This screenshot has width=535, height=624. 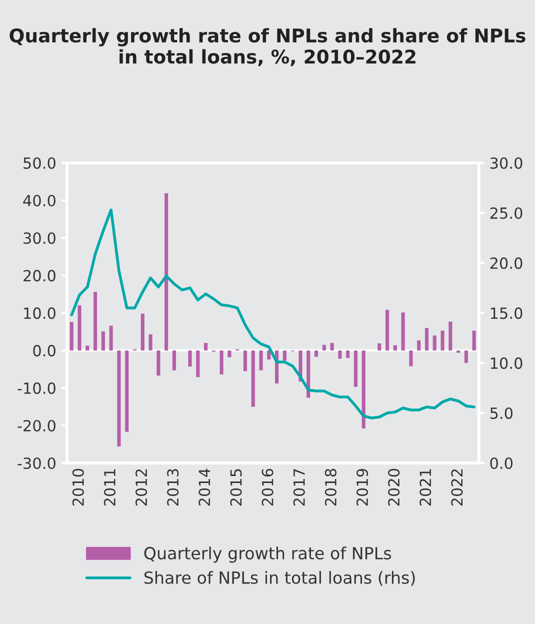 I want to click on y-tick-label: 30.0, so click(x=40, y=238).